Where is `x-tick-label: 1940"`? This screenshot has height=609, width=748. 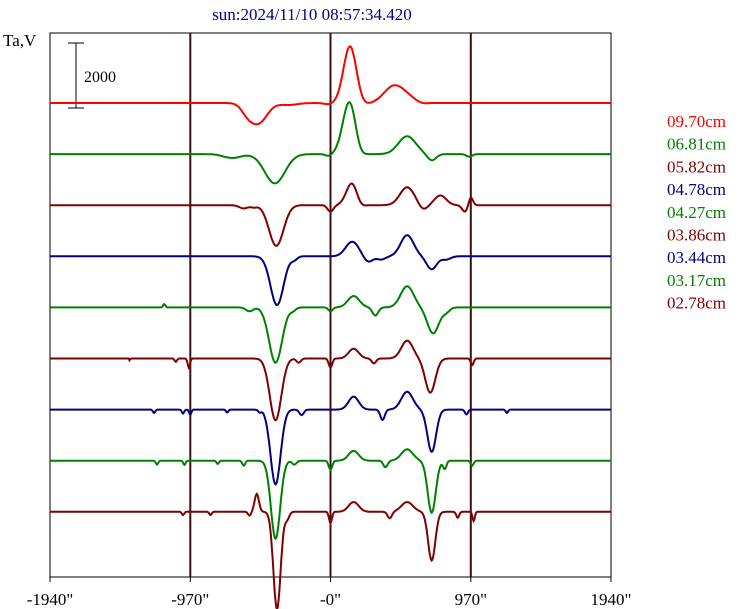 x-tick-label: 1940" is located at coordinates (611, 599).